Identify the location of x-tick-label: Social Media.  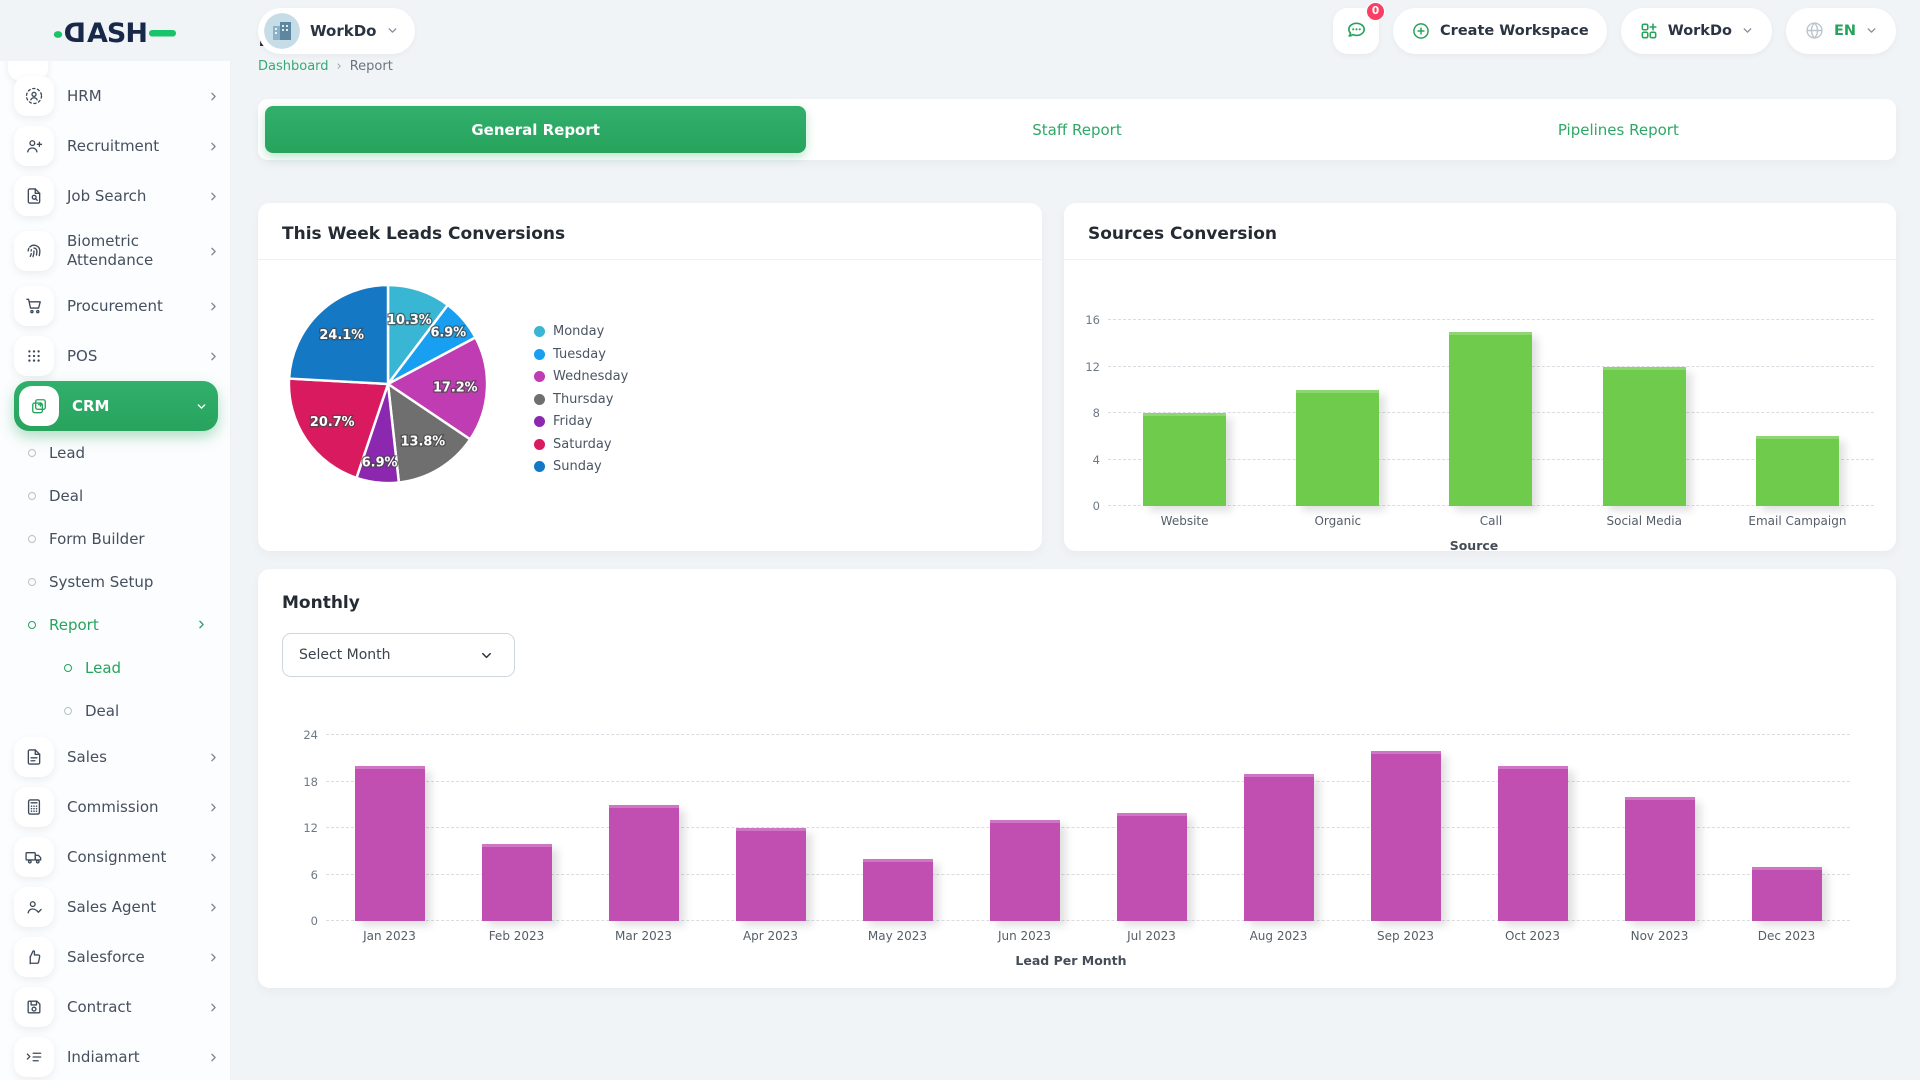
(1644, 521).